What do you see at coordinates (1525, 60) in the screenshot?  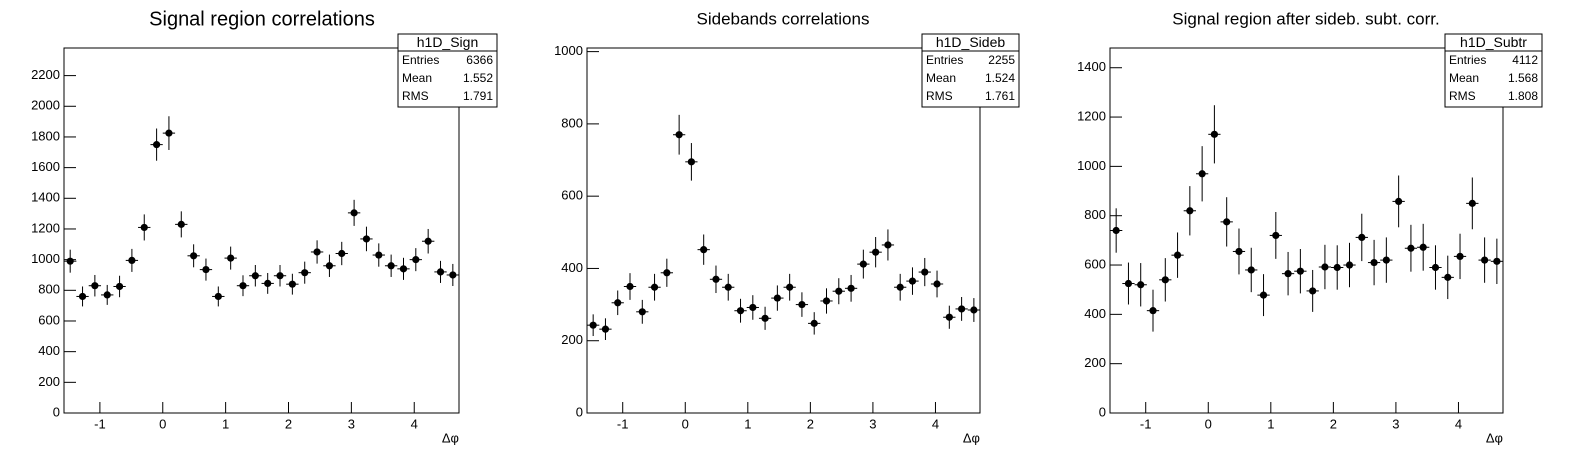 I see `stats-value: 4112` at bounding box center [1525, 60].